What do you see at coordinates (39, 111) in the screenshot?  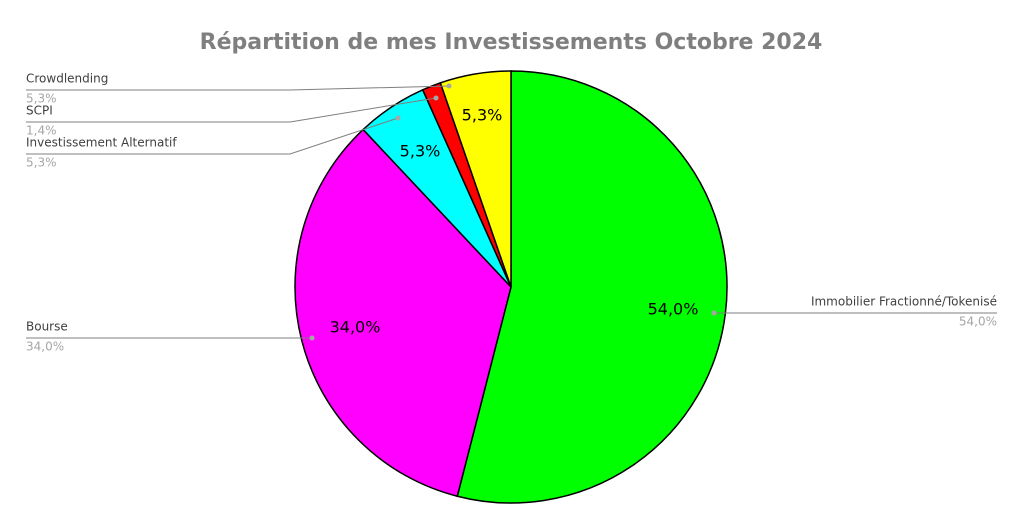 I see `callout-name: SCPI` at bounding box center [39, 111].